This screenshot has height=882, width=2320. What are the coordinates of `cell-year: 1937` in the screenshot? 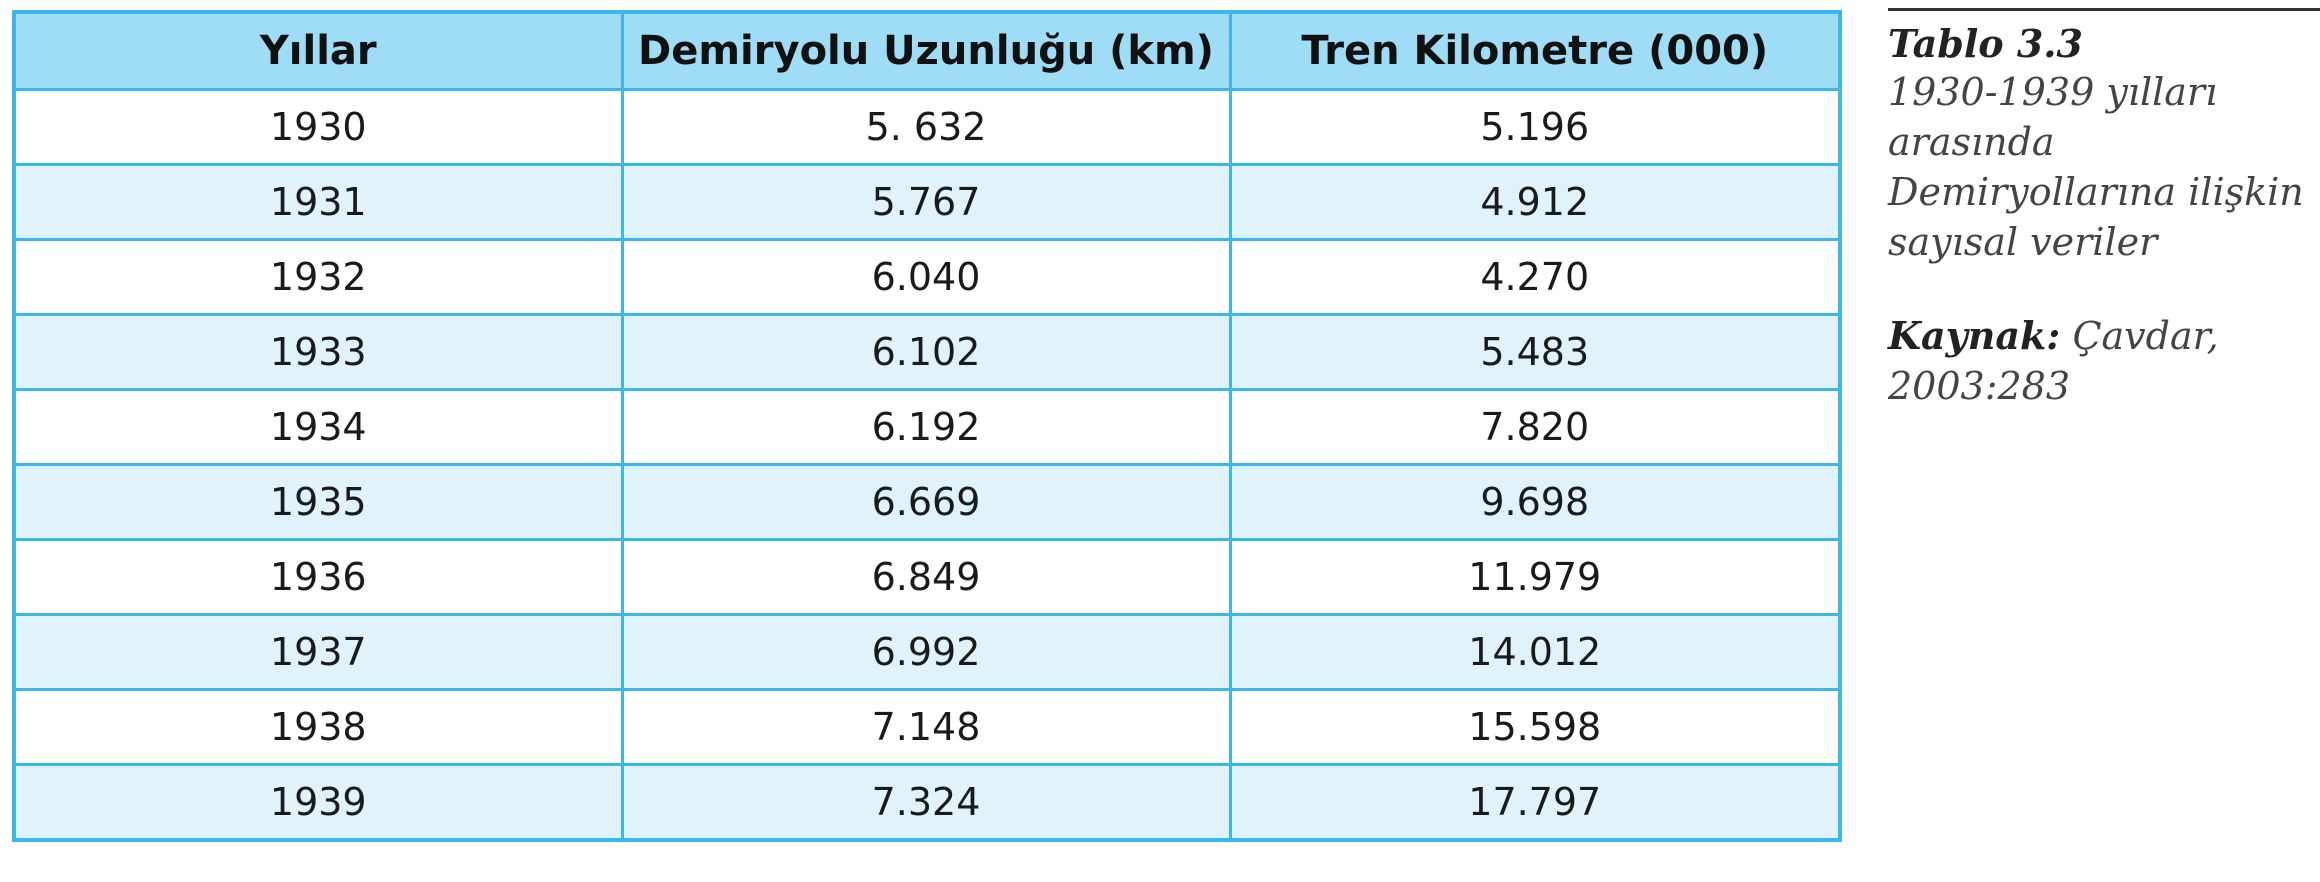 It's located at (318, 652).